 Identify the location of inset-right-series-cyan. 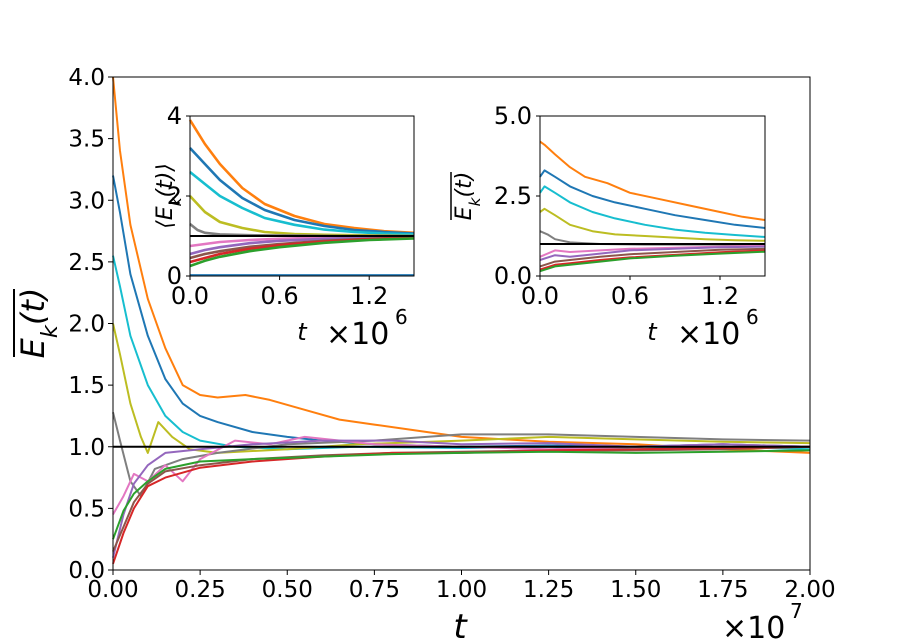
(652, 211).